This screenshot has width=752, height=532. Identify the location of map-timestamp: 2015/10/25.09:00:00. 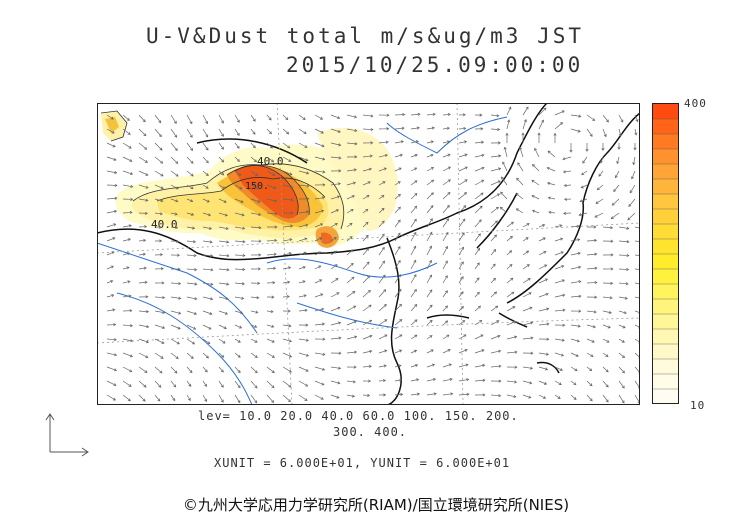
(435, 65).